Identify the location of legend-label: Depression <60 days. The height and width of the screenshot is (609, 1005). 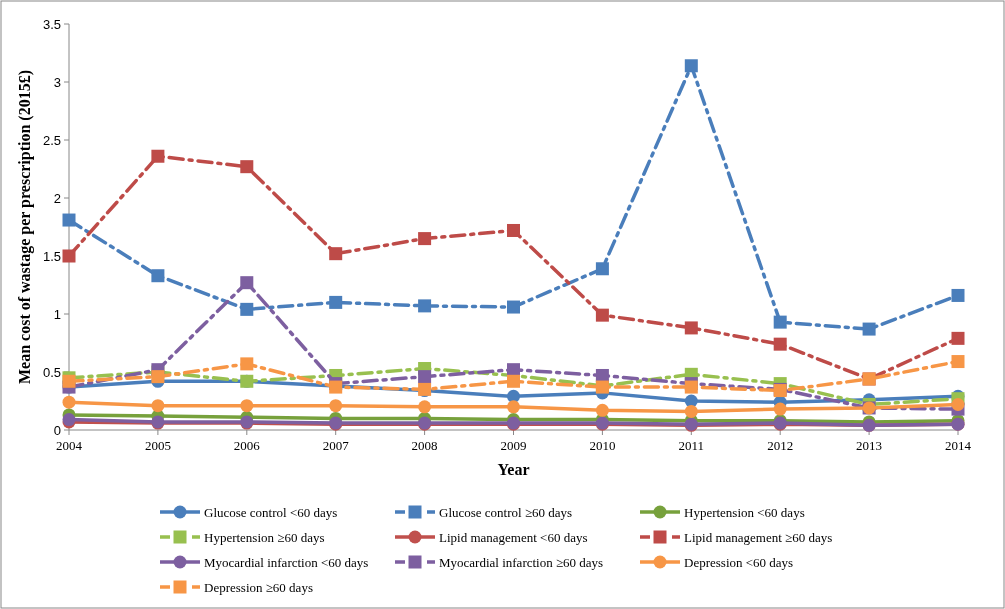
(739, 562).